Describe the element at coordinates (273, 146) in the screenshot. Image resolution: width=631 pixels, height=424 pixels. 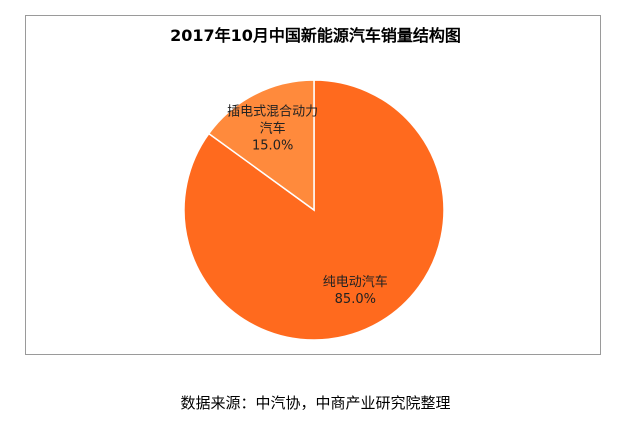
I see `value-label: 15.0%` at that location.